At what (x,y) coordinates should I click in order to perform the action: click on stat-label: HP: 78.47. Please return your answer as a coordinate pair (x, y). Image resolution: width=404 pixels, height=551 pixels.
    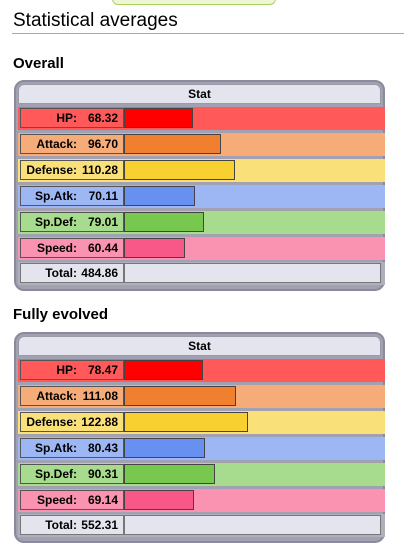
    Looking at the image, I should click on (72, 370).